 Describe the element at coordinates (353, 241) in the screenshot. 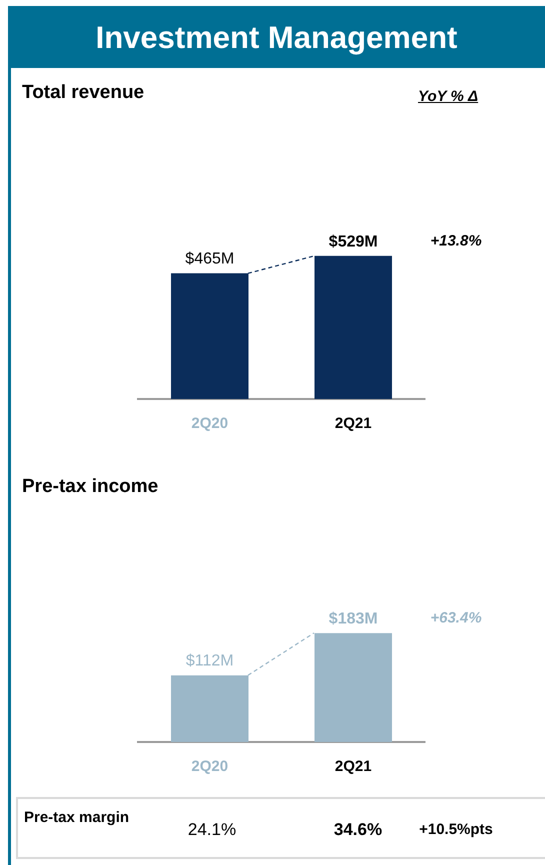

I see `data-label: $529M` at that location.